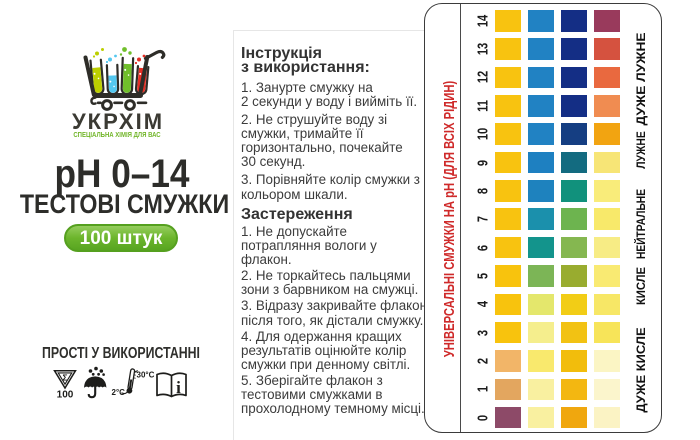 Image resolution: width=700 pixels, height=440 pixels. What do you see at coordinates (65, 395) in the screenshot?
I see `svg-text: 100` at bounding box center [65, 395].